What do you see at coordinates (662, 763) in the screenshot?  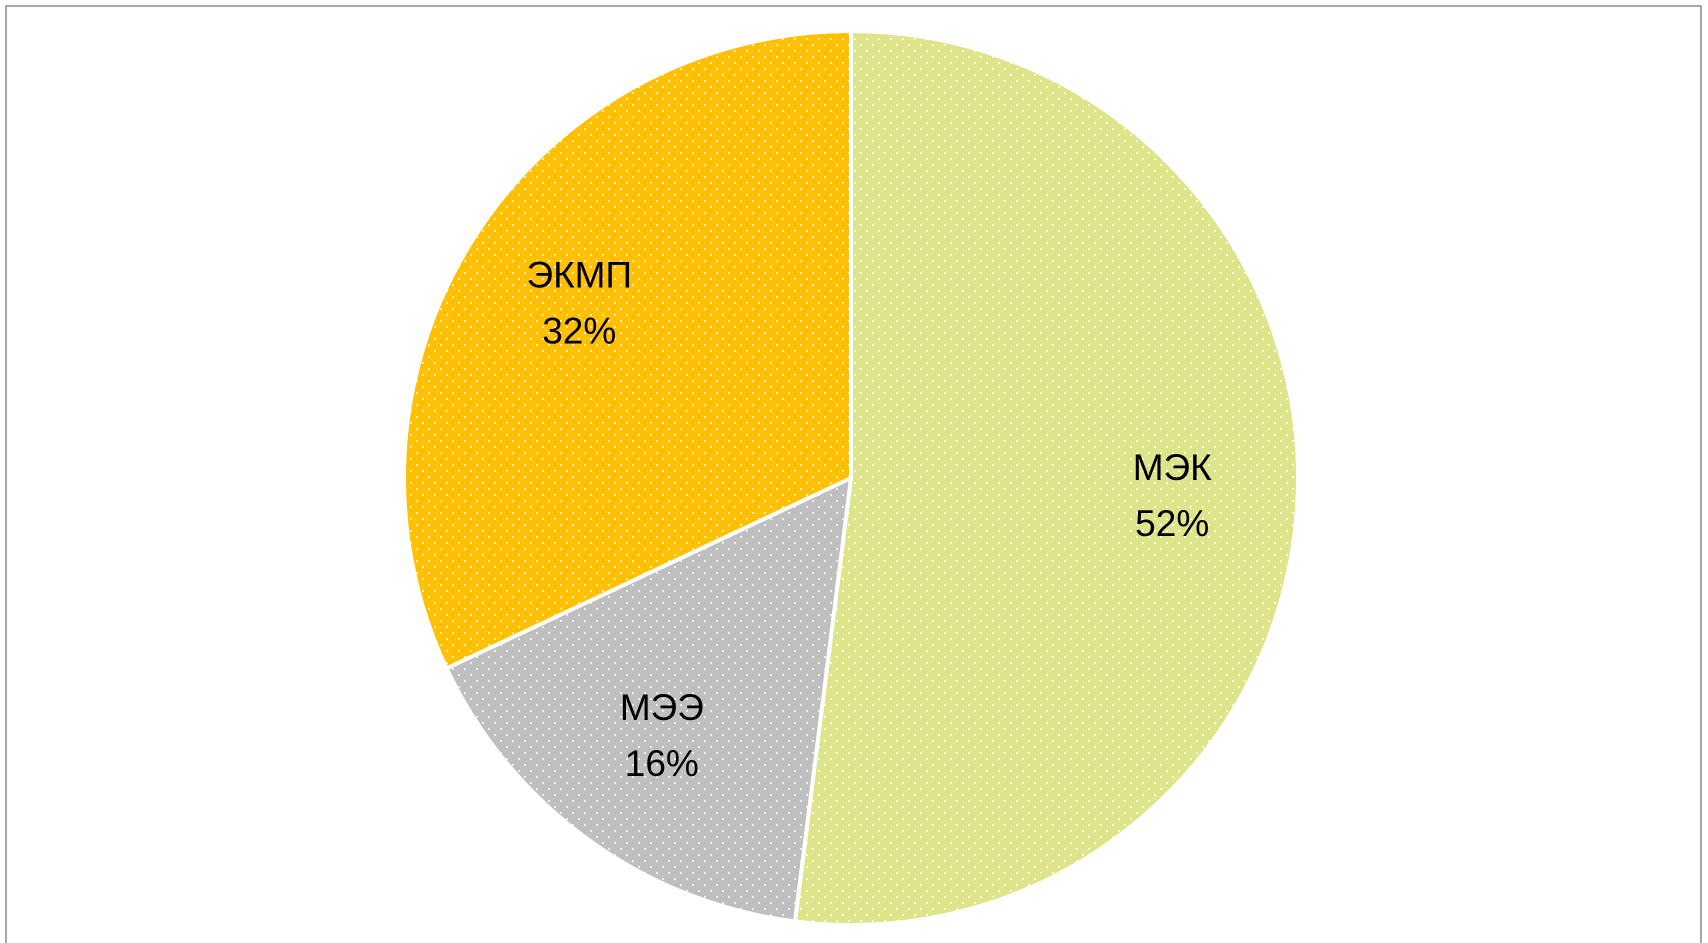 I see `slice-value-label: 16%` at bounding box center [662, 763].